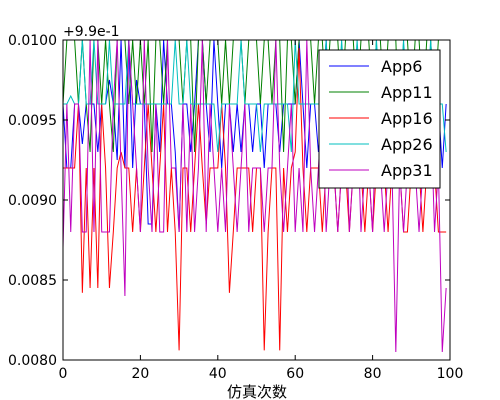  I want to click on y-tick-label: 0.0090, so click(32, 201).